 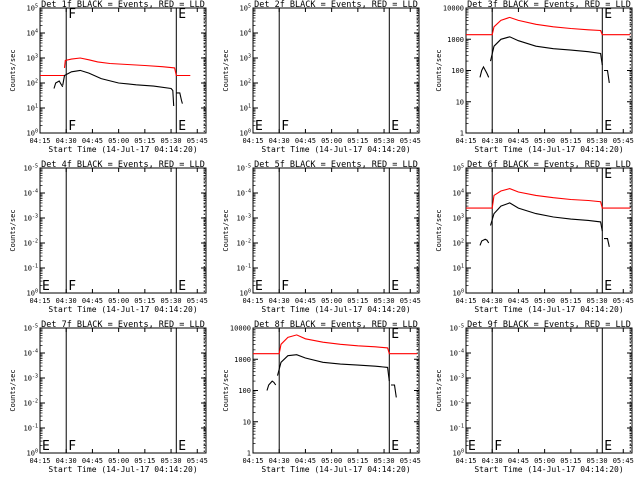 What do you see at coordinates (549, 165) in the screenshot?
I see `panel-title: Det 6f BLACK = Events, RED = LLD` at bounding box center [549, 165].